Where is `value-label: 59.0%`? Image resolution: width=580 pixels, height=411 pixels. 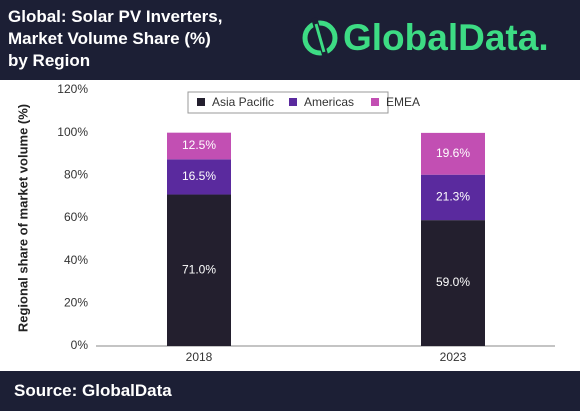 value-label: 59.0% is located at coordinates (453, 282).